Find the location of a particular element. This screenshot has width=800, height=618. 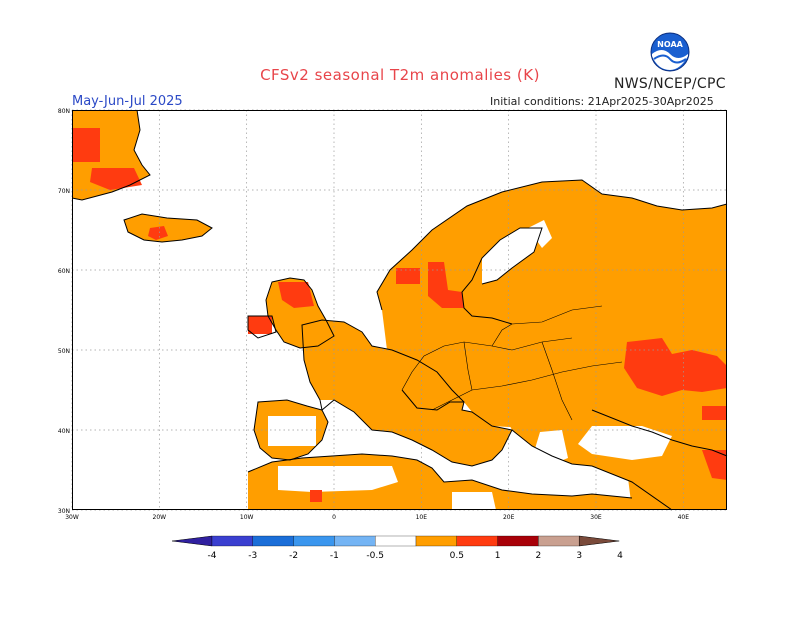

anomaly-region-iceland-hot is located at coordinates (158, 233).